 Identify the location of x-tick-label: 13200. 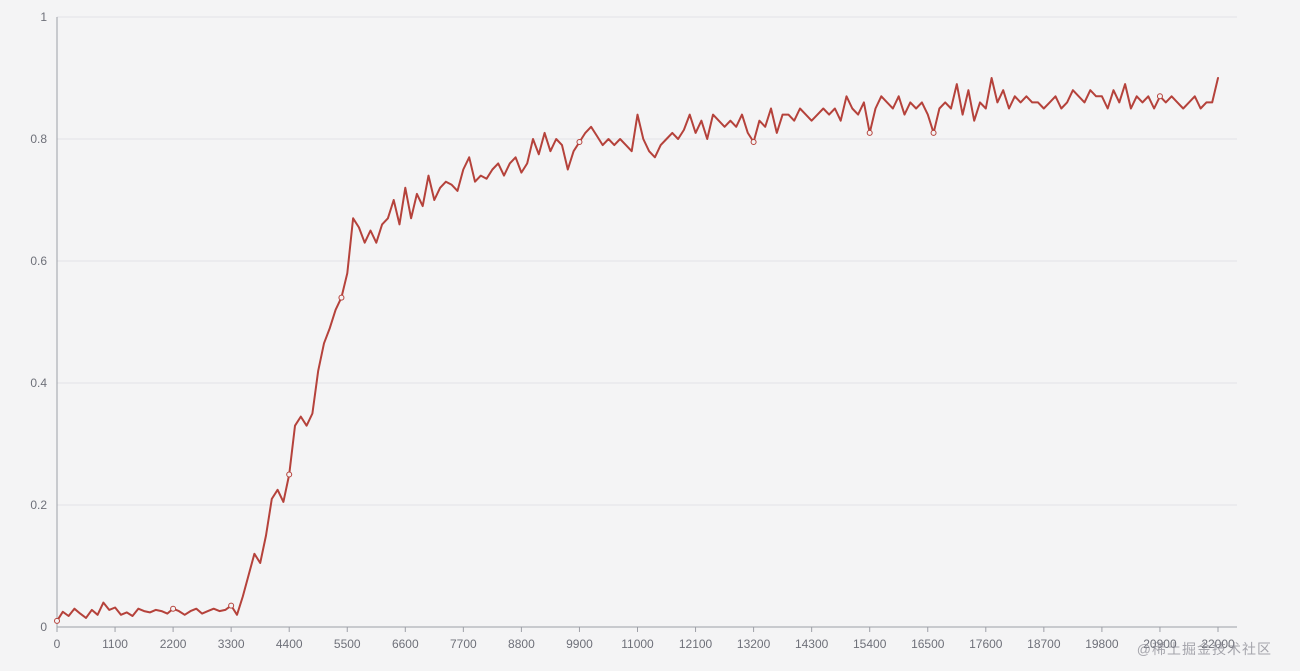
(754, 644).